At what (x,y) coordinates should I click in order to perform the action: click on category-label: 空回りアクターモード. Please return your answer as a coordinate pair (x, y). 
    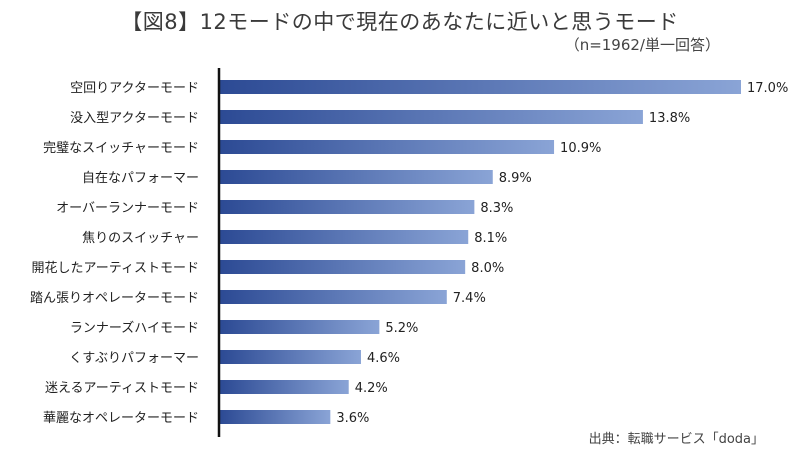
    Looking at the image, I should click on (134, 88).